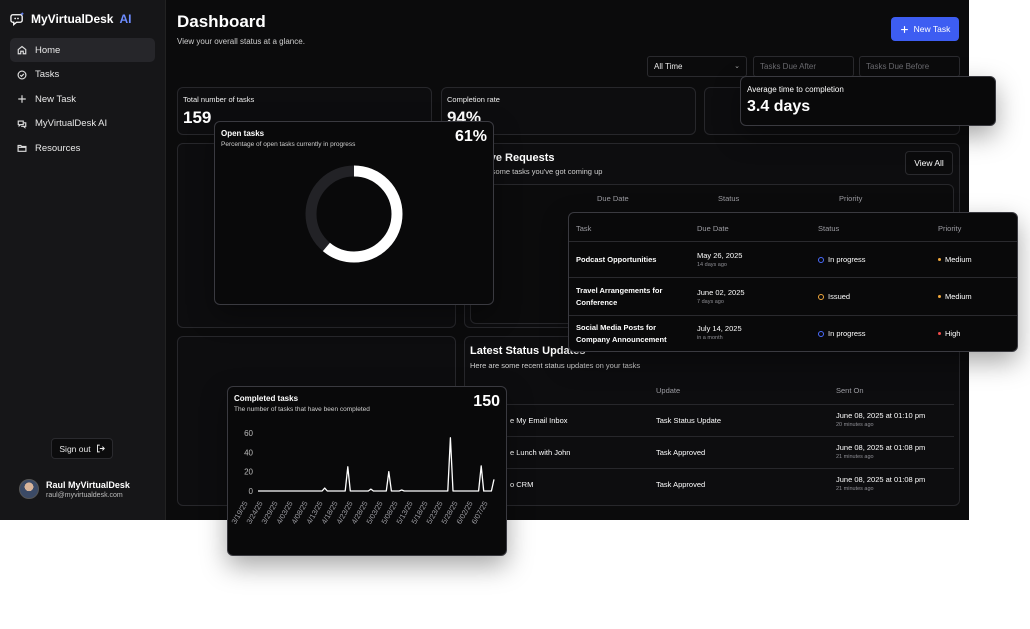 The width and height of the screenshot is (1030, 629). Describe the element at coordinates (125, 18) in the screenshot. I see `brand-suffix: AI` at that location.